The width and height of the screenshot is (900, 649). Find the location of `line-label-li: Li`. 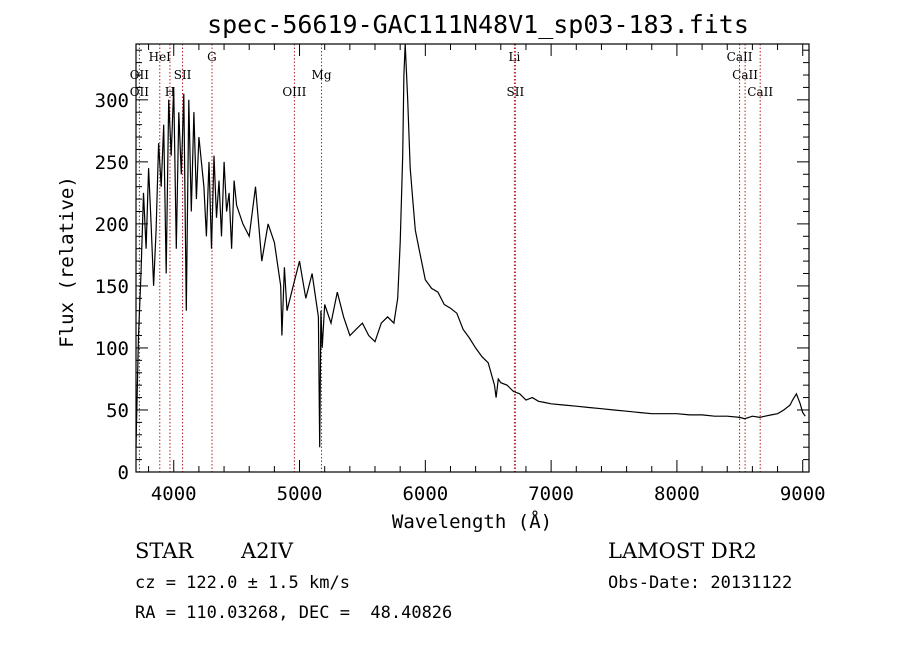

line-label-li: Li is located at coordinates (514, 57).